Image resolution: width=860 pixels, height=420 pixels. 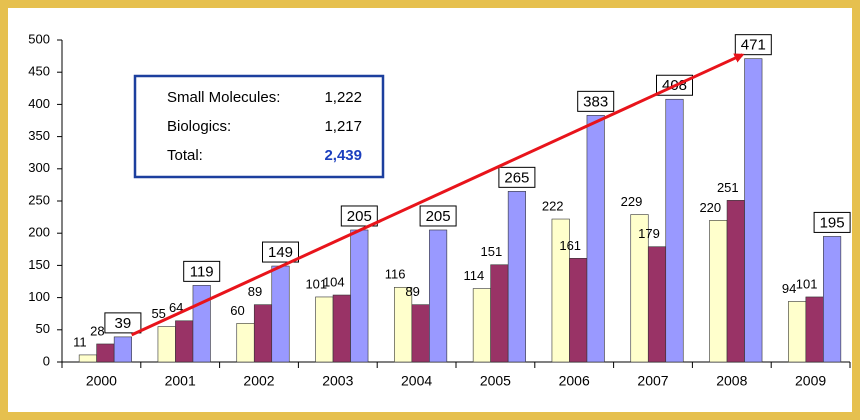 I want to click on y-tick-label: 300, so click(x=39, y=167).